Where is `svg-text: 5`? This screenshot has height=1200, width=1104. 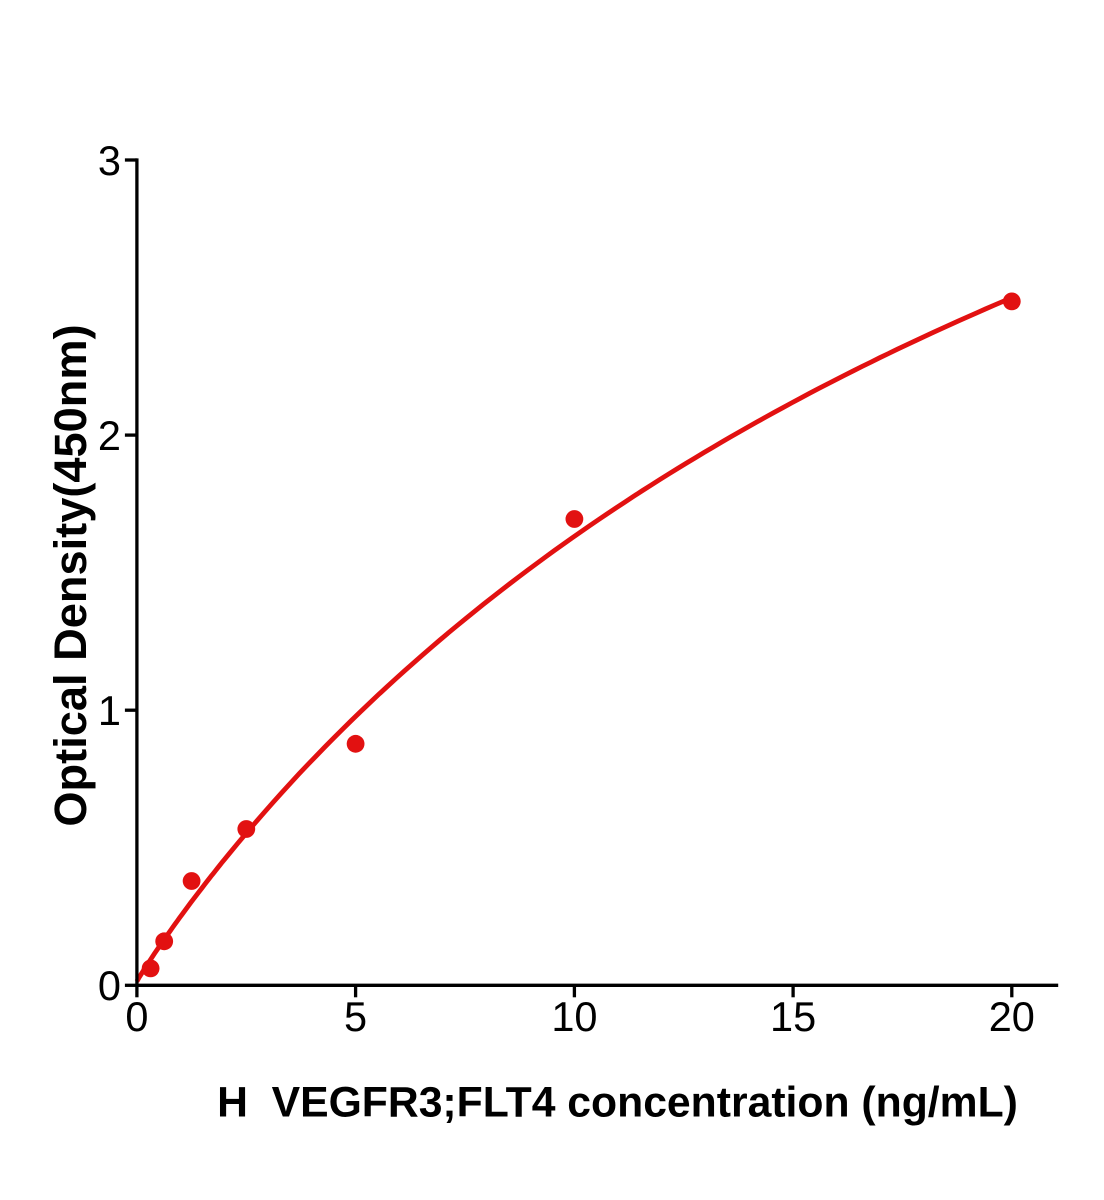 svg-text: 5 is located at coordinates (355, 1016).